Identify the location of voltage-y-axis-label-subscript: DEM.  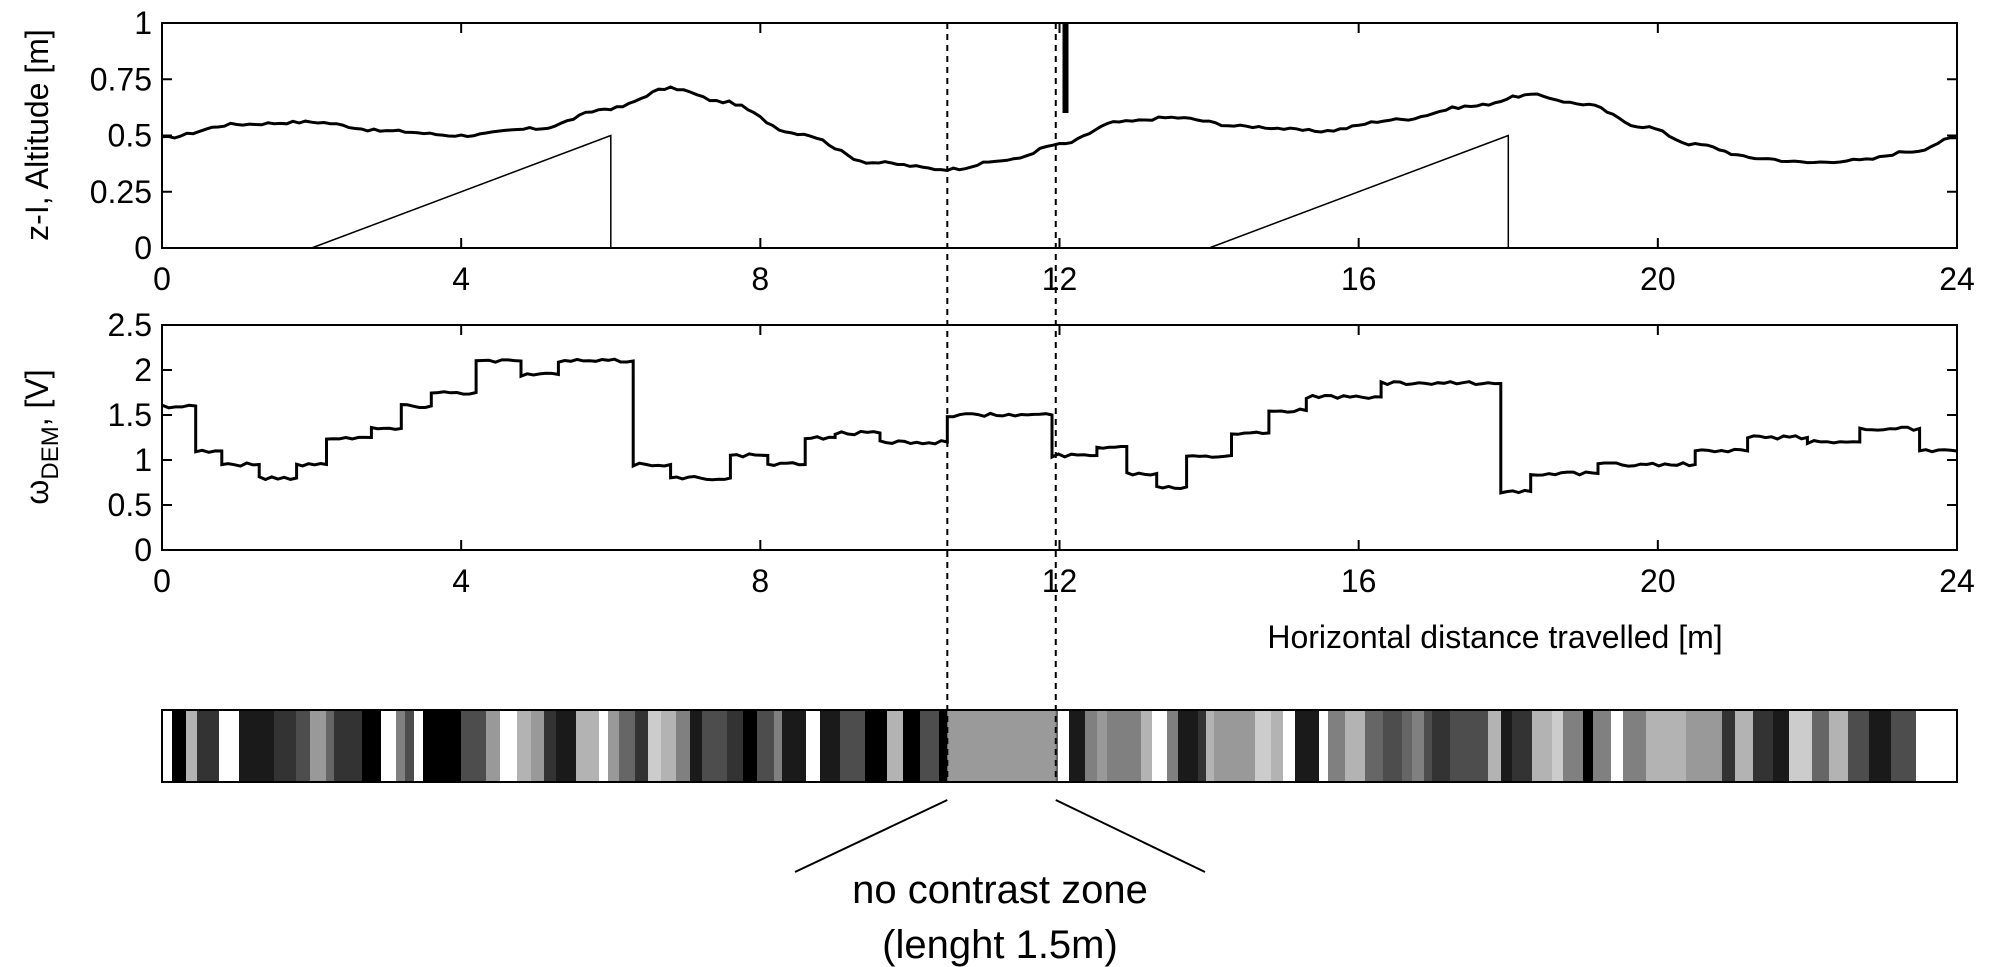
(50, 452).